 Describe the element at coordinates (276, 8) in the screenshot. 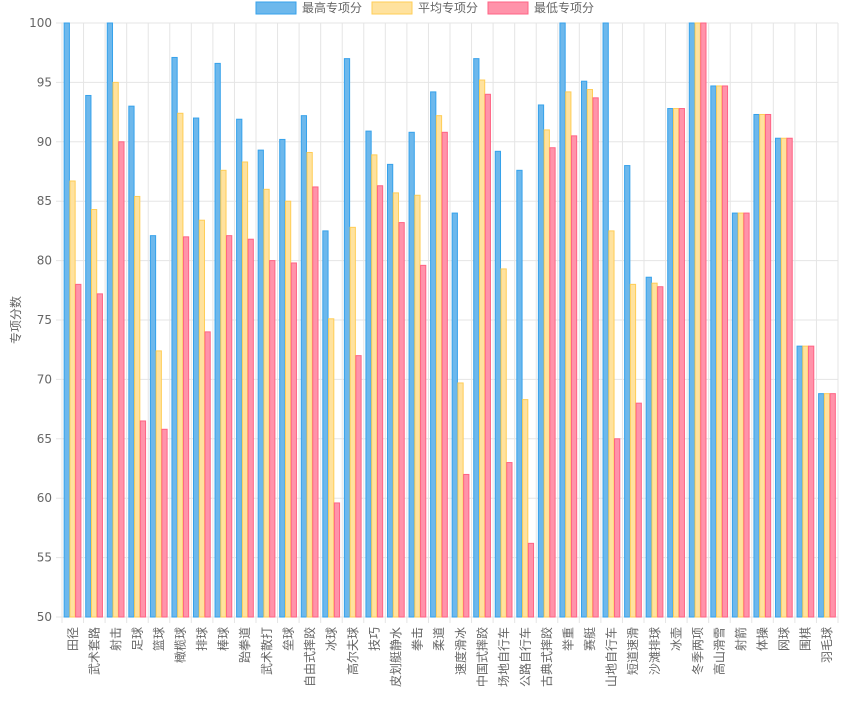

I see `legend-swatch` at that location.